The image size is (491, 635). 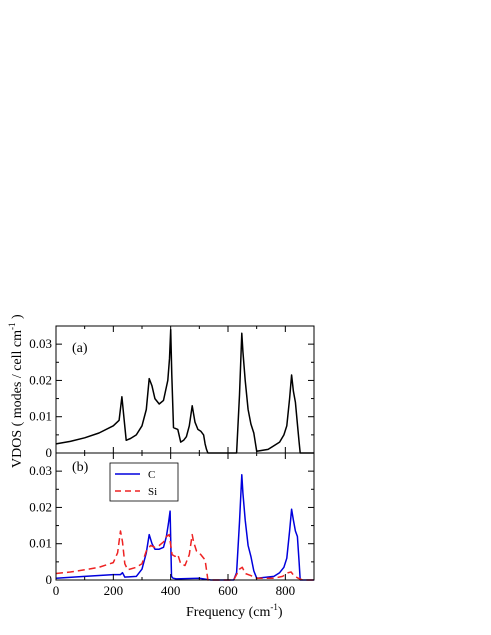 What do you see at coordinates (171, 590) in the screenshot?
I see `x-tick-label: 400` at bounding box center [171, 590].